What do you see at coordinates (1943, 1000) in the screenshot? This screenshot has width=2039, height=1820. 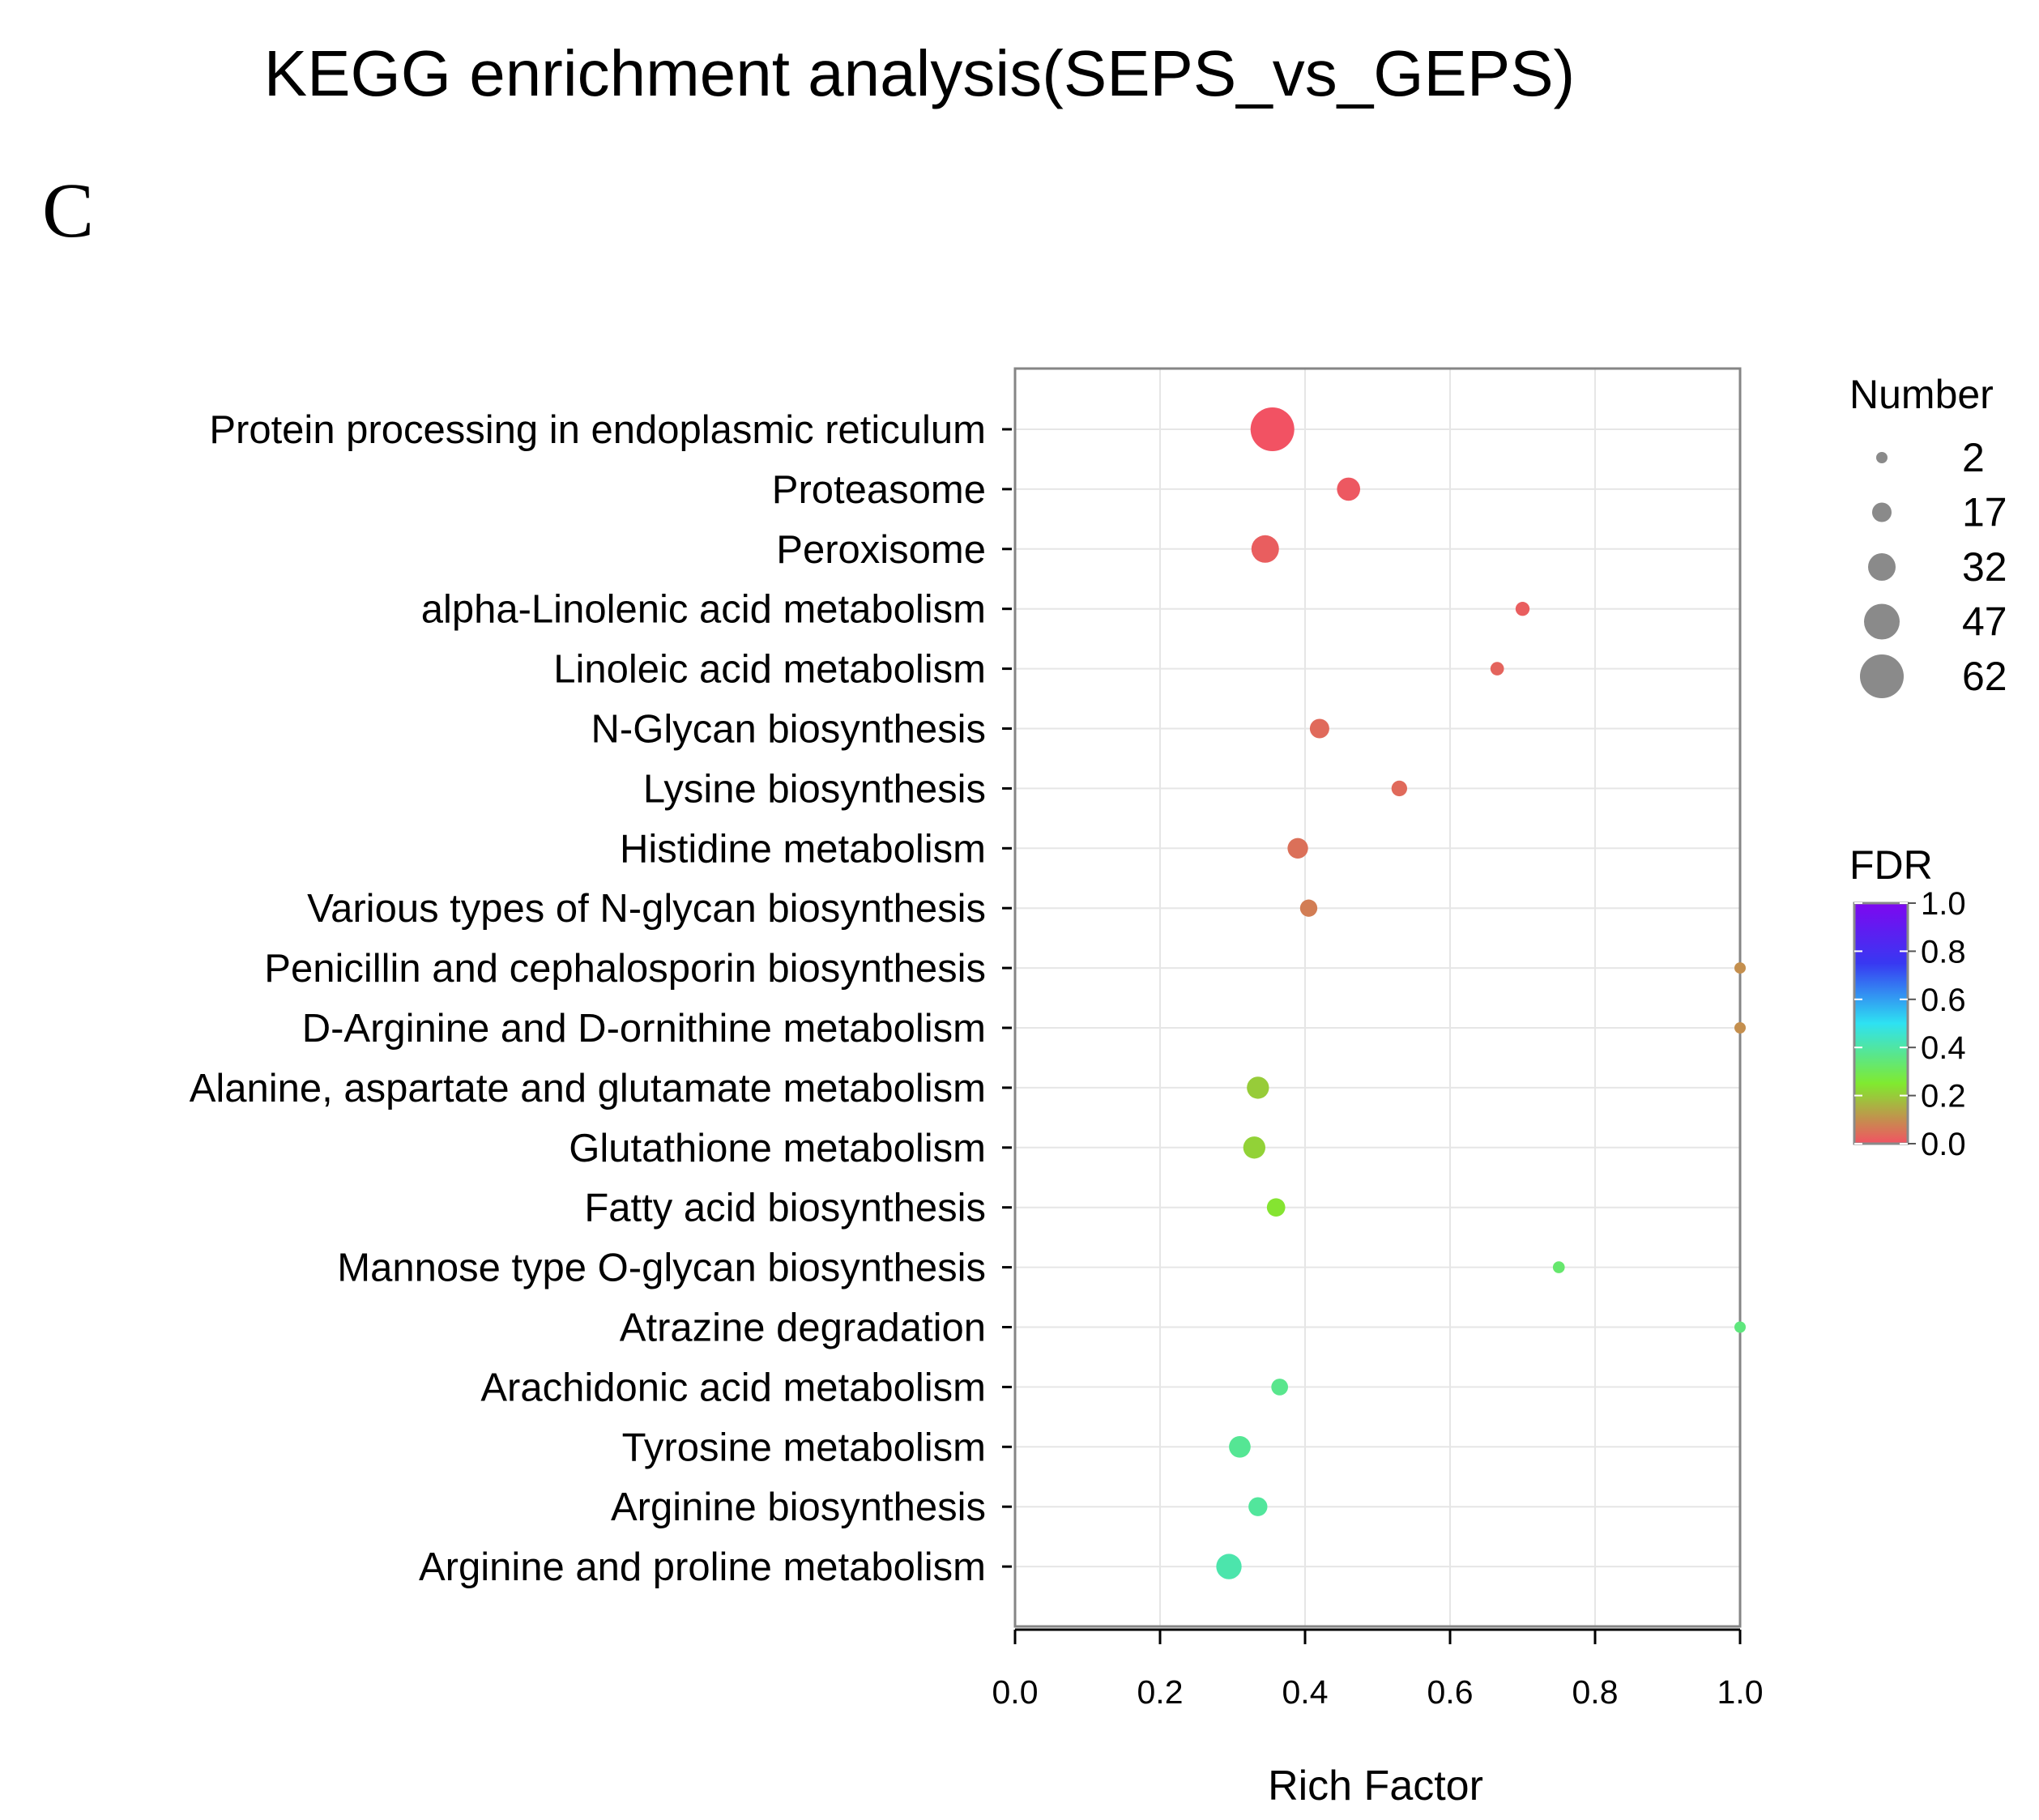 I see `colorbar-tick-label: 0.6` at bounding box center [1943, 1000].